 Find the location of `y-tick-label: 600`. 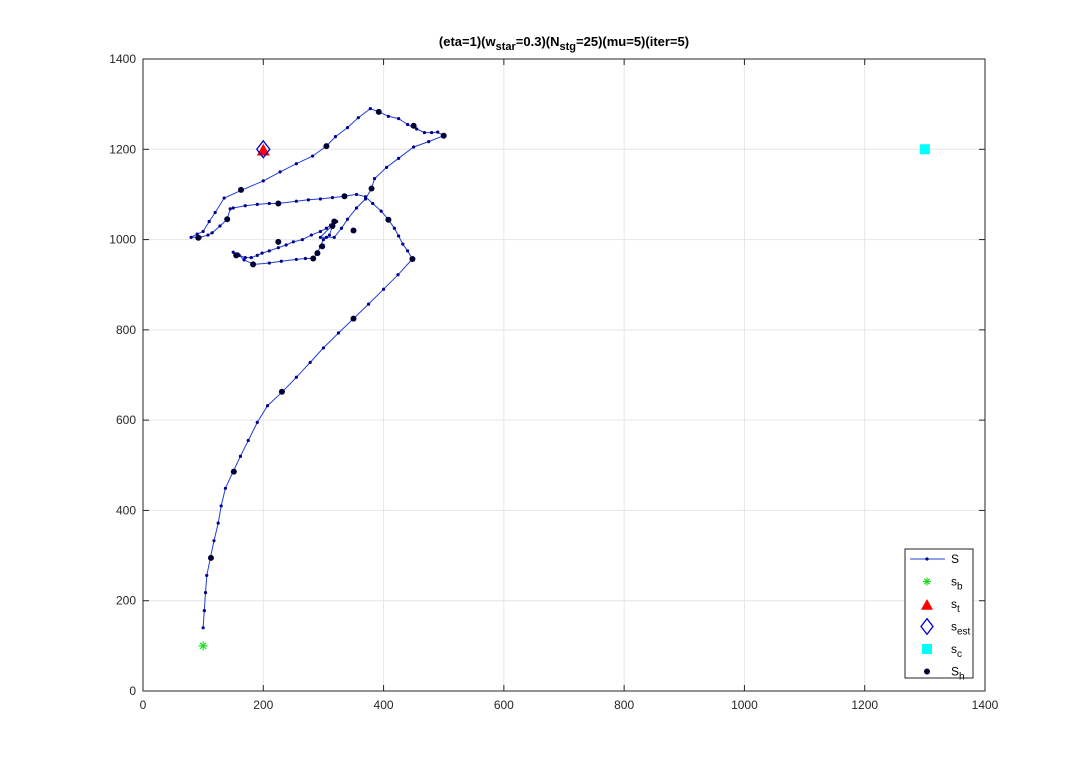

y-tick-label: 600 is located at coordinates (126, 420).